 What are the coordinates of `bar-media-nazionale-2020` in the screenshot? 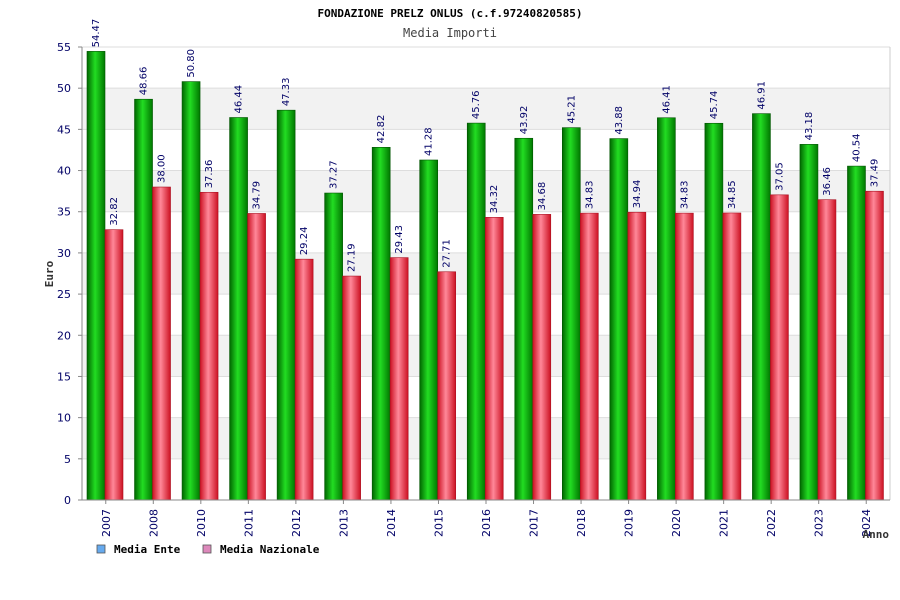 It's located at (684, 356).